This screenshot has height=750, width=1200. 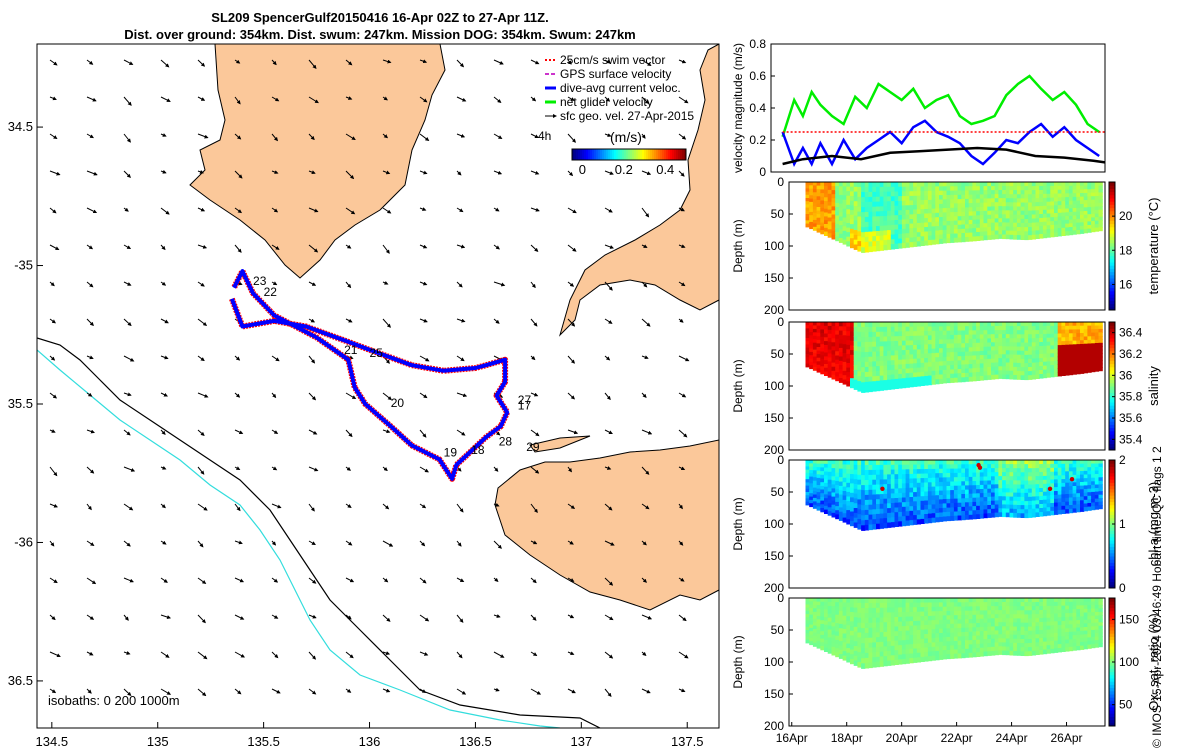 What do you see at coordinates (1112, 506) in the screenshot?
I see `section-colorbar-cell` at bounding box center [1112, 506].